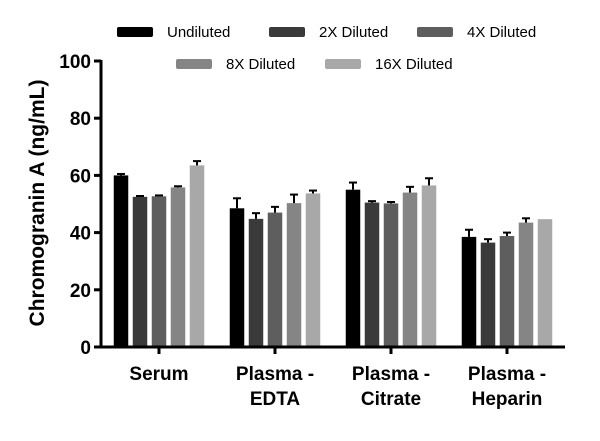  What do you see at coordinates (275, 387) in the screenshot?
I see `x-category-label: Plasma - EDTA` at bounding box center [275, 387].